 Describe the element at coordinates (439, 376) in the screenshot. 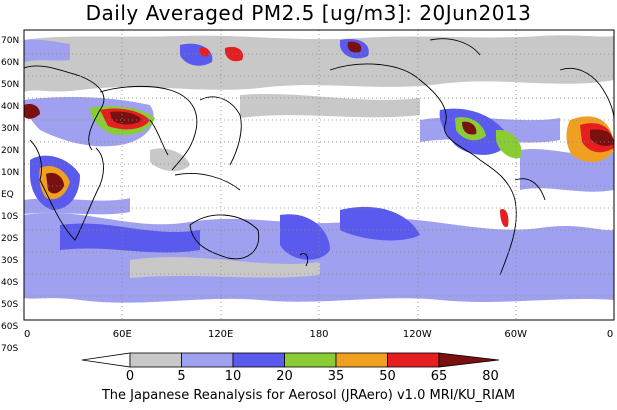

I see `colorbar-tick-label: 65` at that location.